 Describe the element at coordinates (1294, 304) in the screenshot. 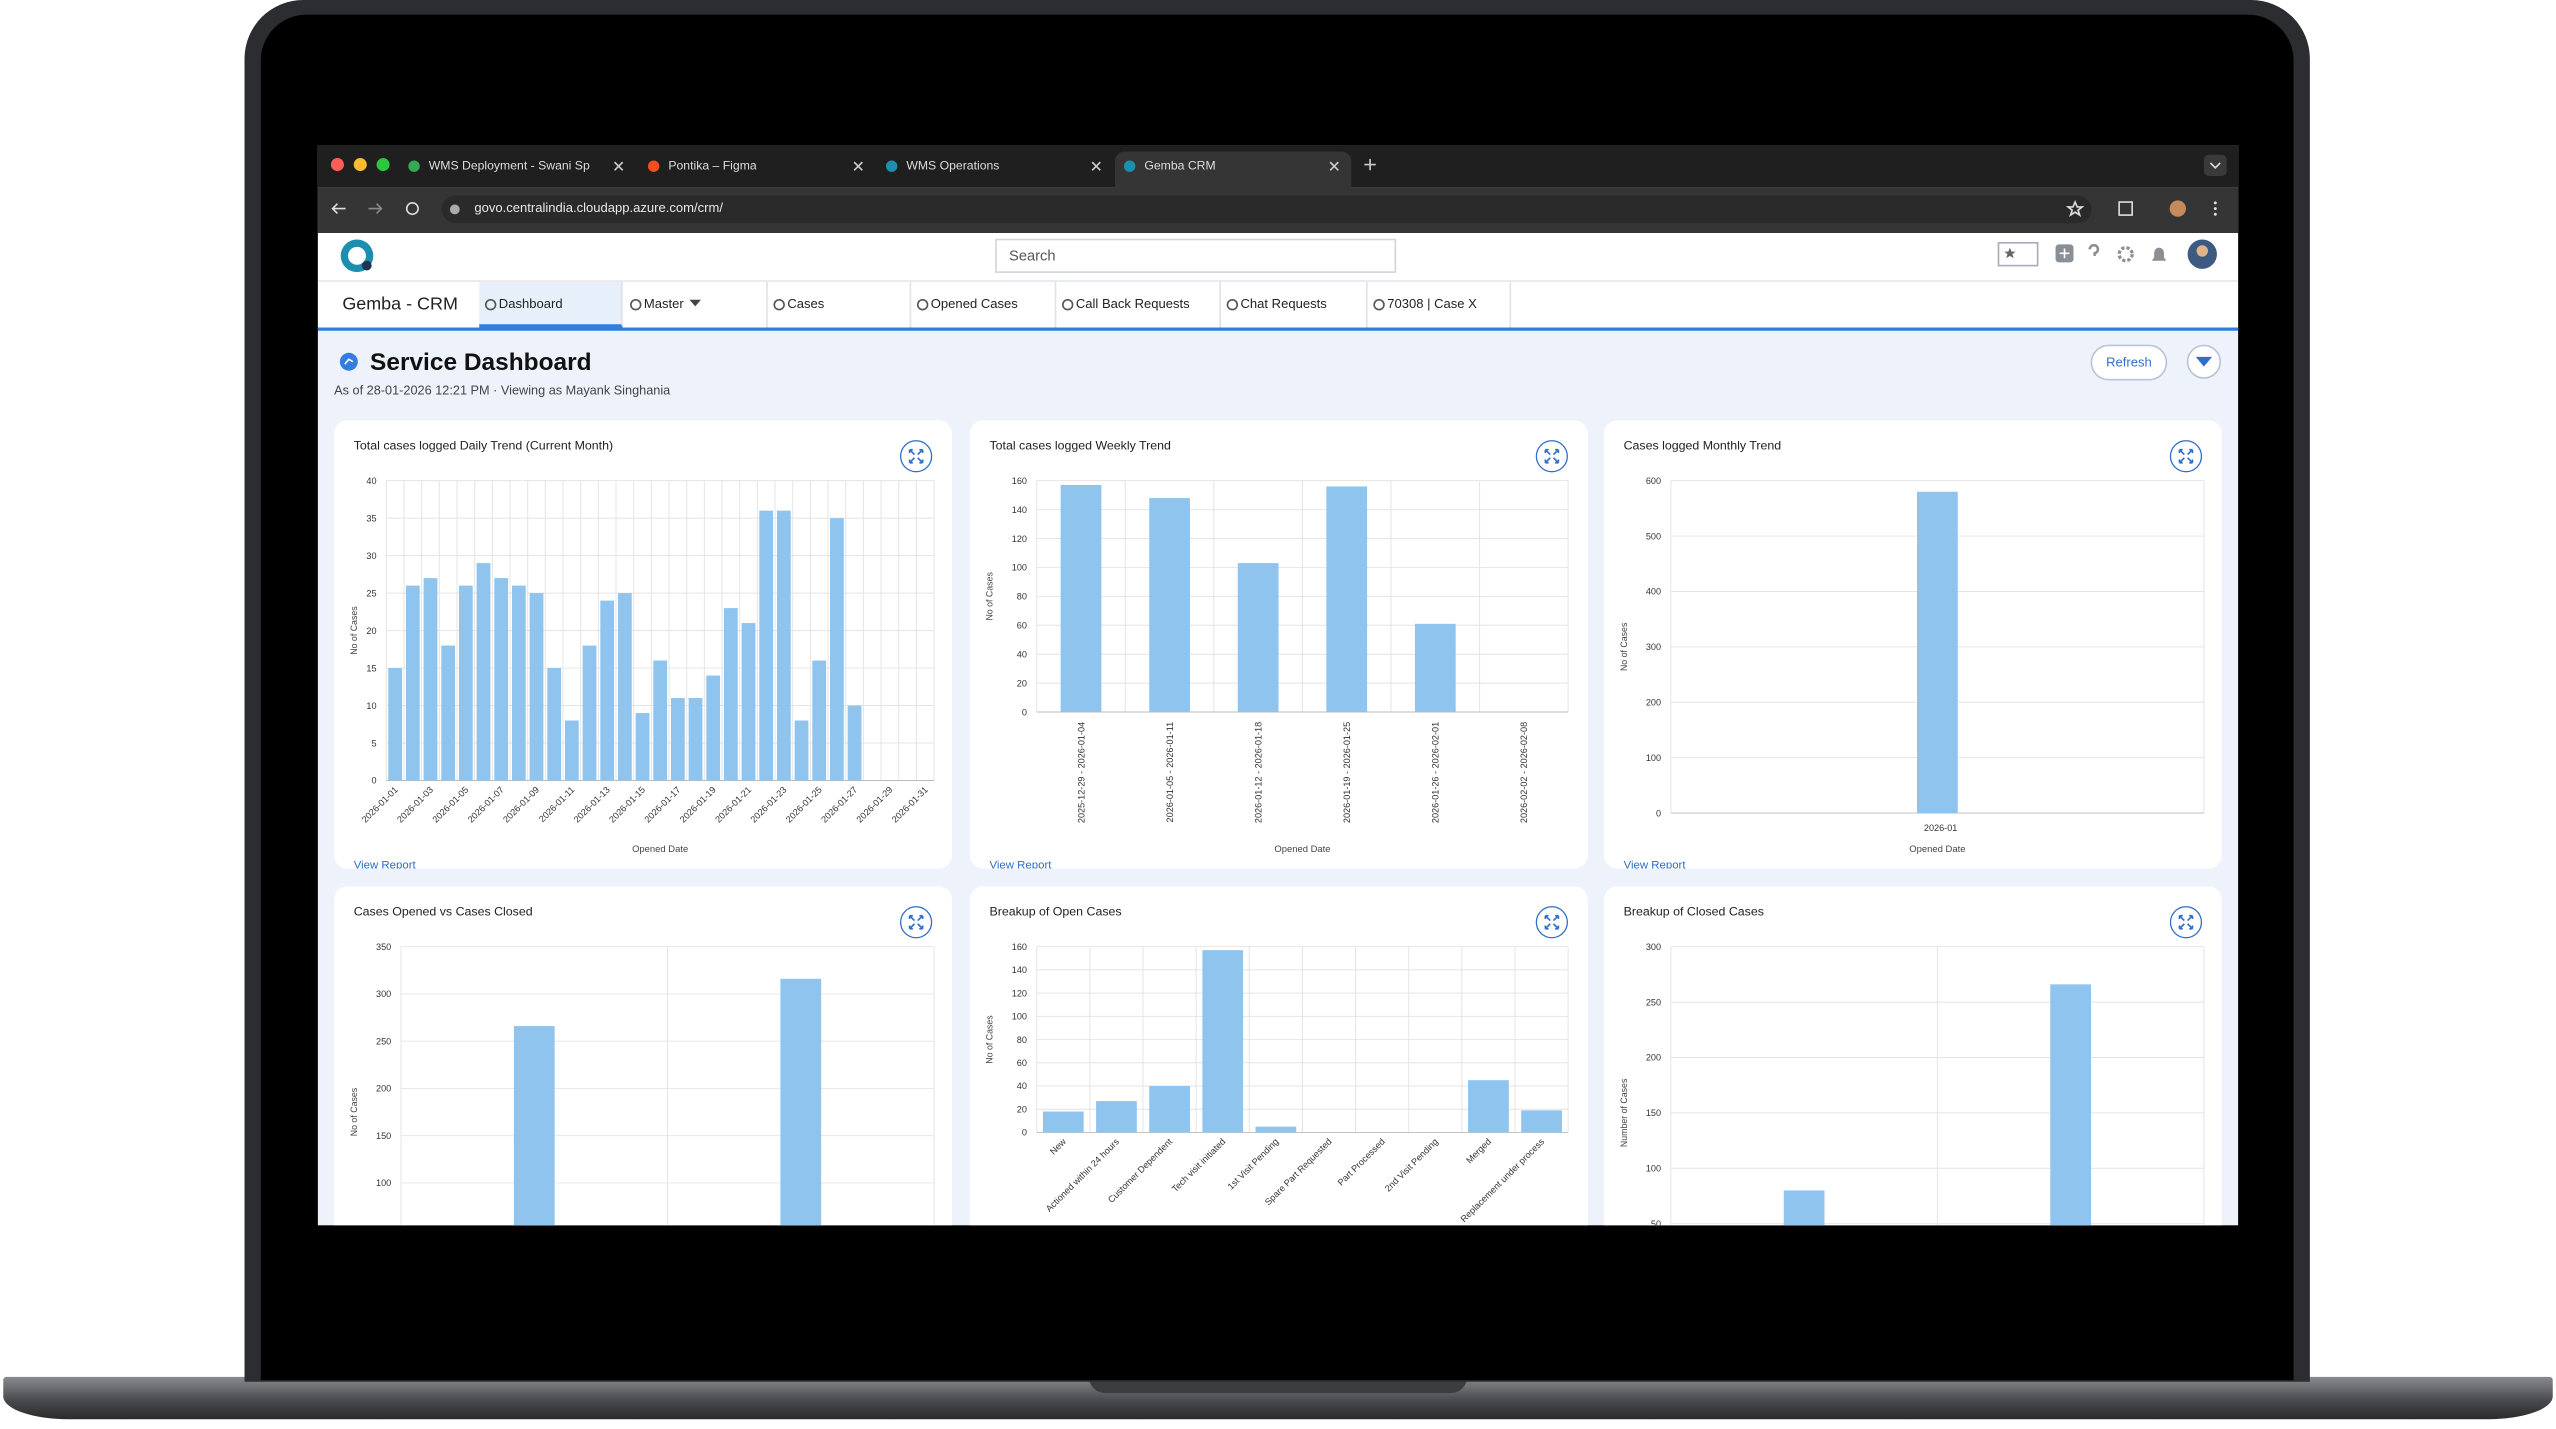

I see `nav-tab: Chat Requests` at that location.